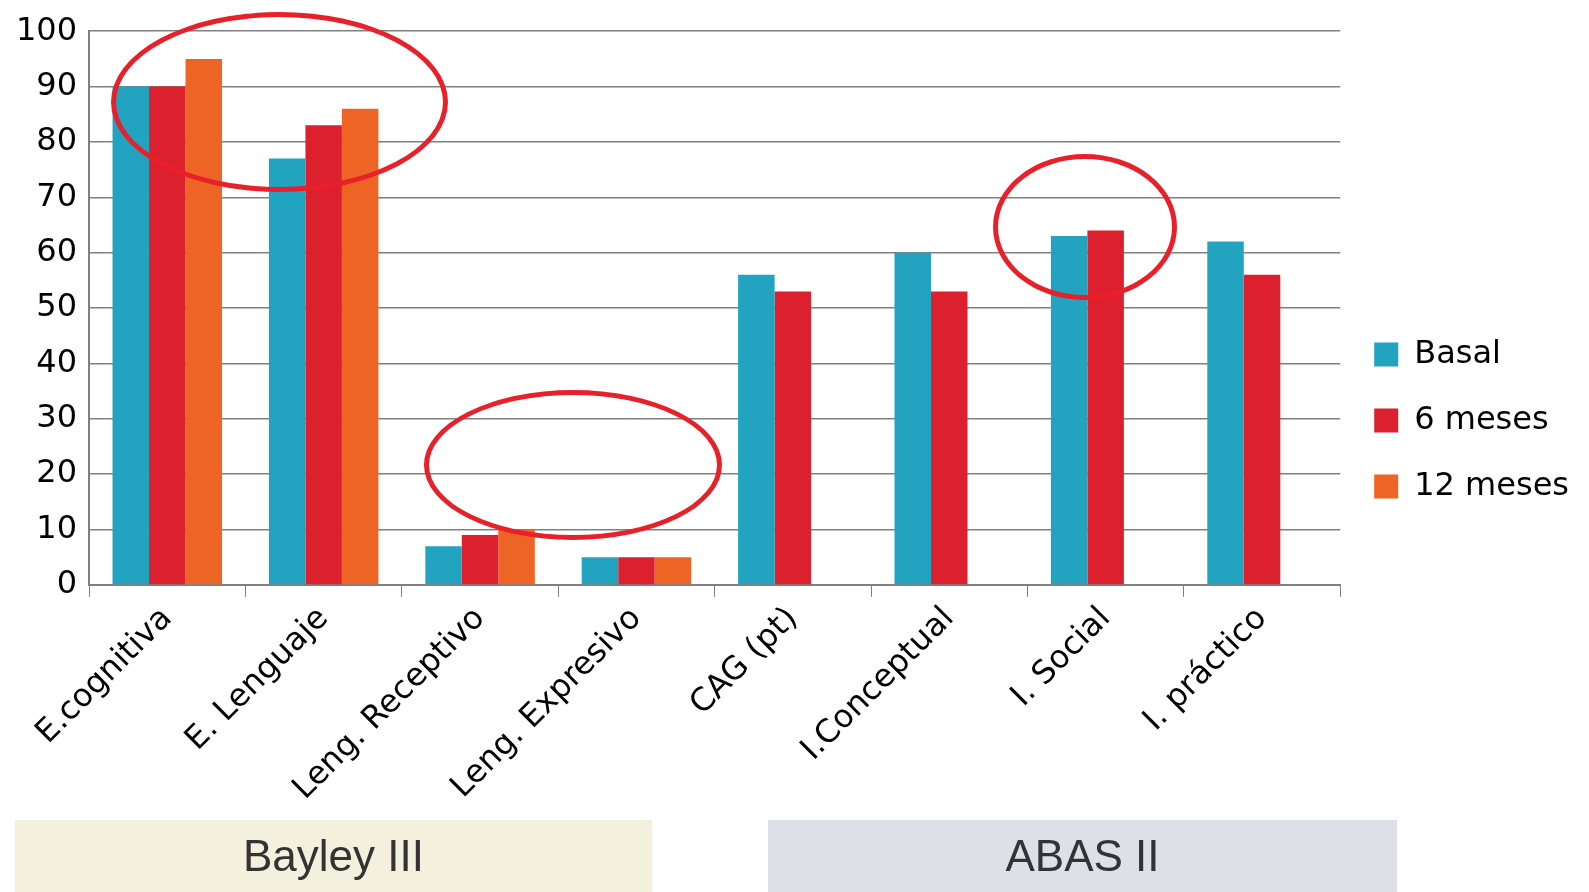  What do you see at coordinates (57, 83) in the screenshot?
I see `y-tick-label: 90` at bounding box center [57, 83].